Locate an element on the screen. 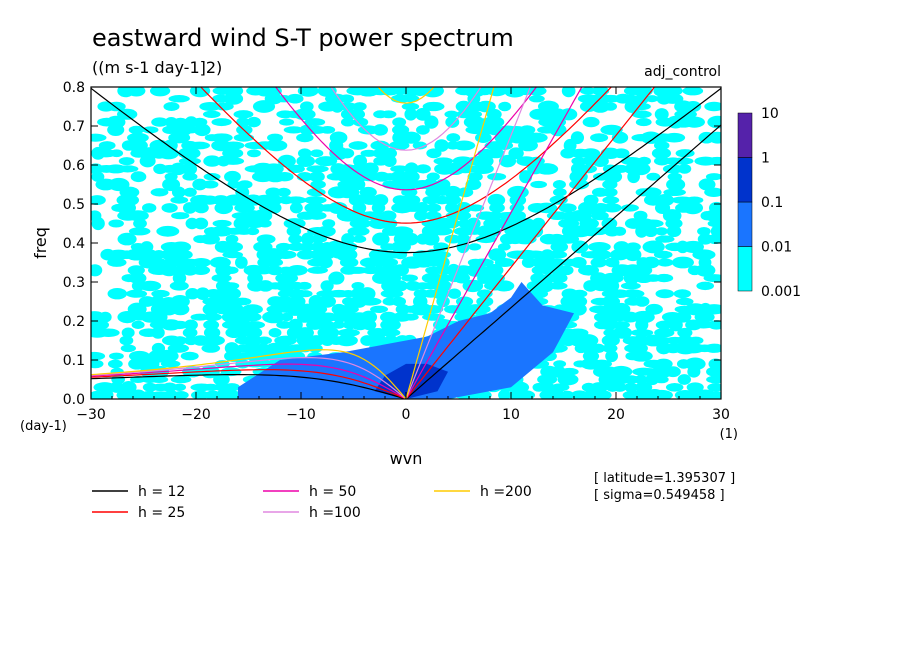 Image resolution: width=904 pixels, height=658 pixels. x-tick-label: −30 is located at coordinates (91, 415).